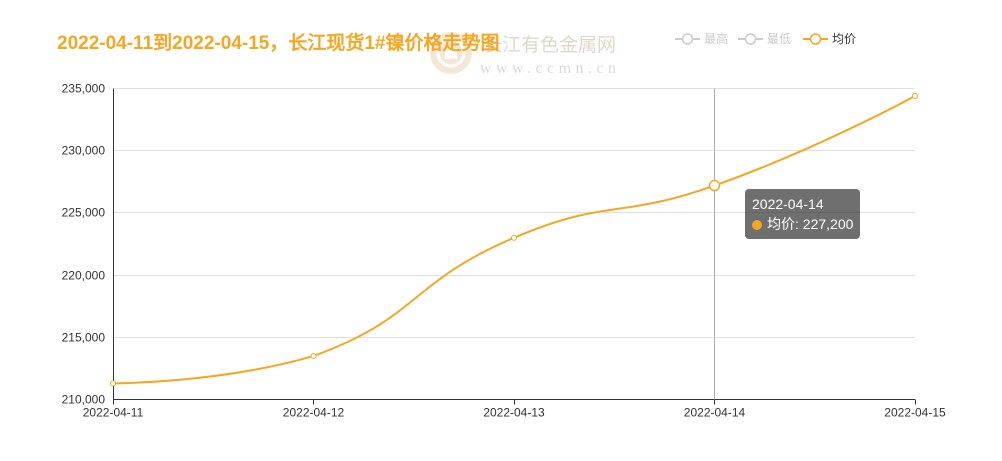 The height and width of the screenshot is (461, 1002). Describe the element at coordinates (779, 39) in the screenshot. I see `legend-label: 最低` at that location.